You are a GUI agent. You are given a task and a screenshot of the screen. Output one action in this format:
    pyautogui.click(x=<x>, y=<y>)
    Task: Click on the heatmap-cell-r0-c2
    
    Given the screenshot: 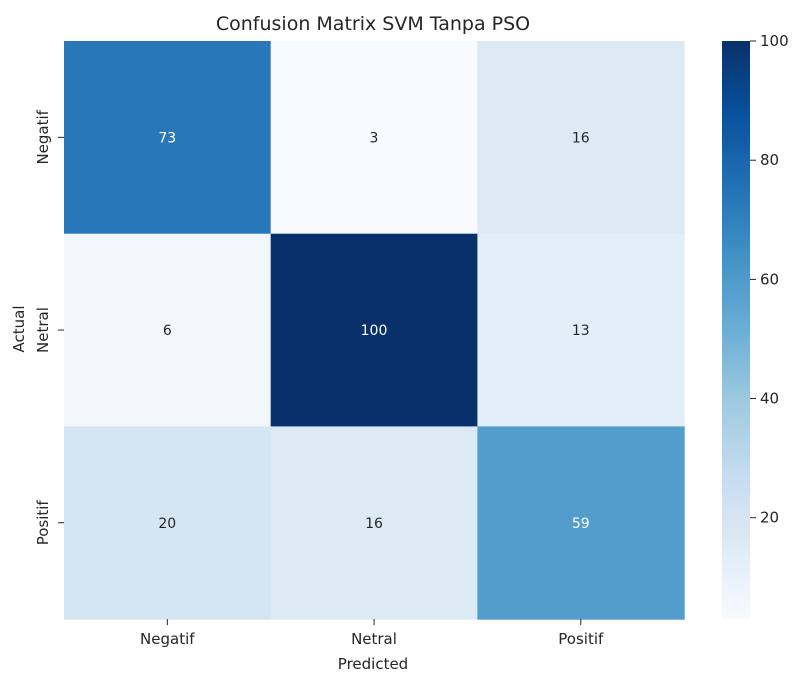 What is the action you would take?
    pyautogui.click(x=581, y=138)
    